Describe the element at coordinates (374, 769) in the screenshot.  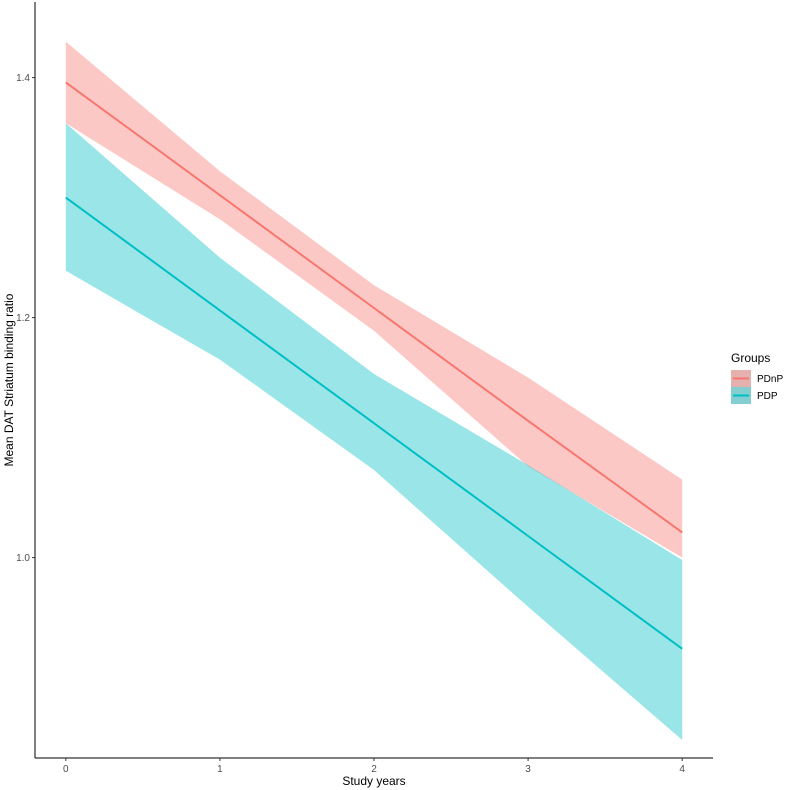
I see `x-tick-label: 2` at that location.